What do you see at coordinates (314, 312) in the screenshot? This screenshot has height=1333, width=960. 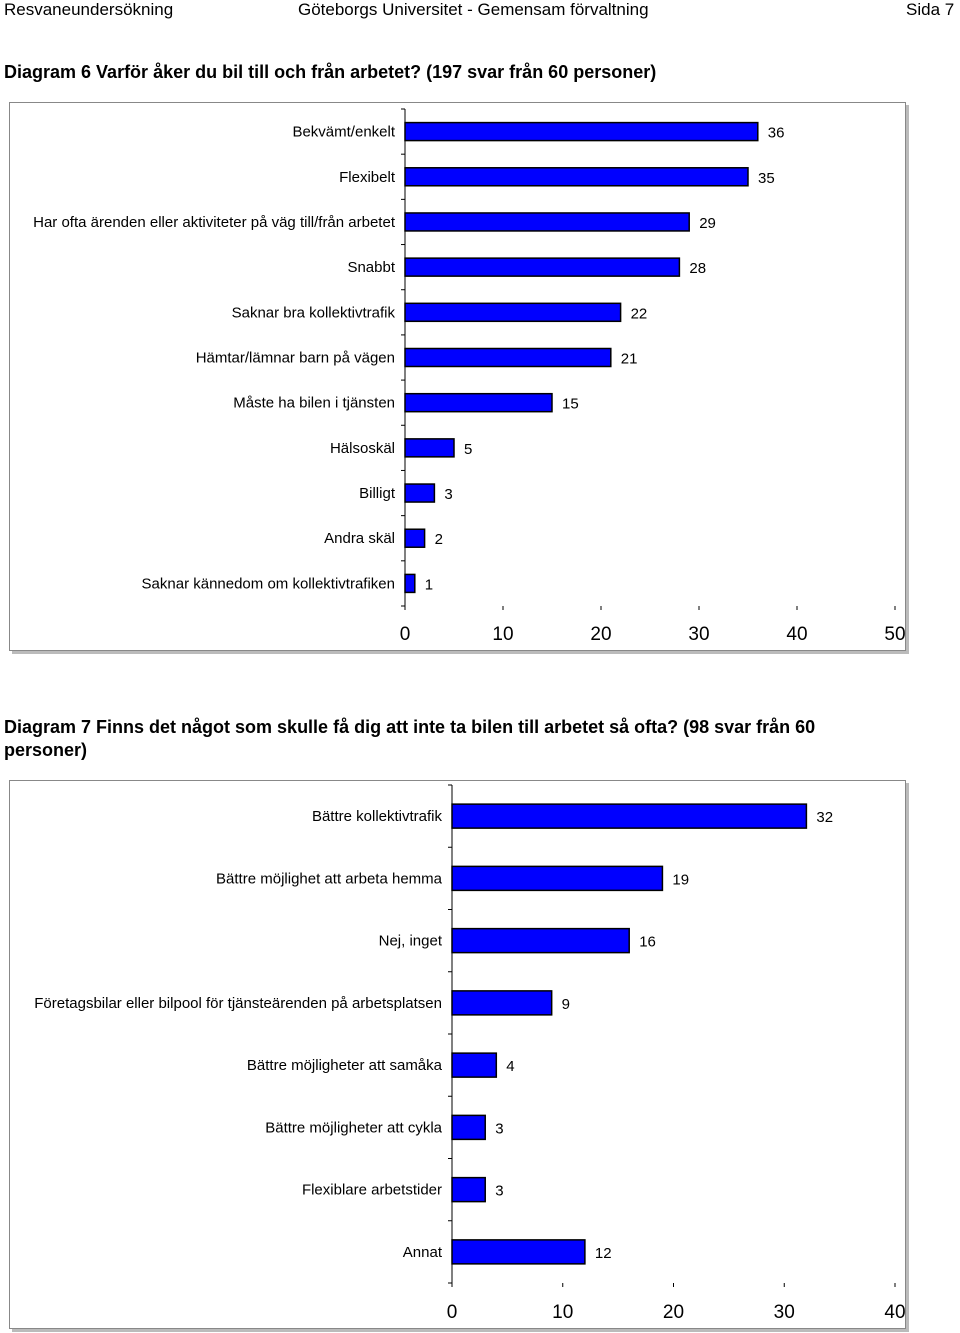 I see `category-label: Saknar bra kollektivtrafik` at bounding box center [314, 312].